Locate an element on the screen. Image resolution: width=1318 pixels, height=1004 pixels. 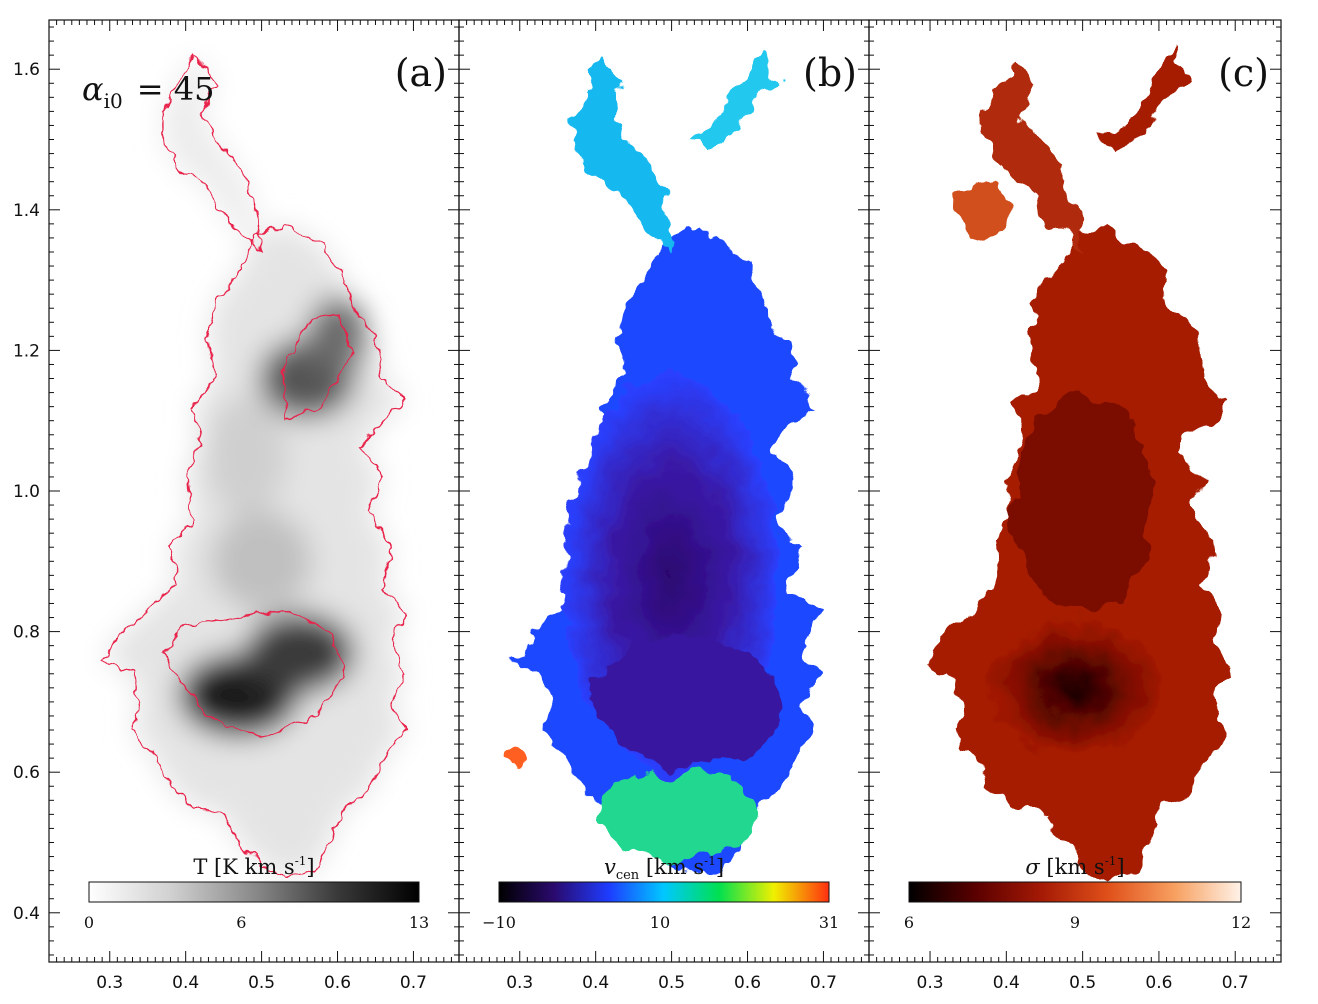
y-tick-label: 1.4 is located at coordinates (26, 211).